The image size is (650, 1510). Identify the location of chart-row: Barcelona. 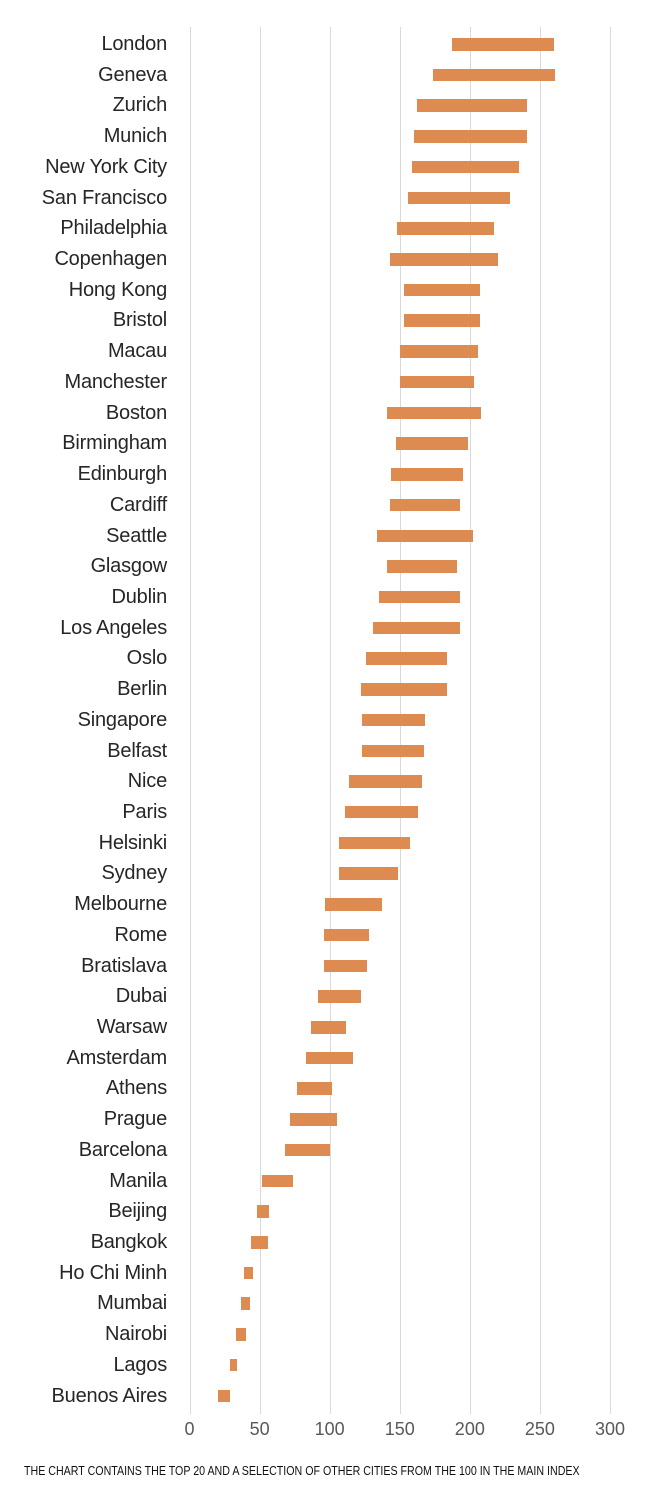
(325, 1150).